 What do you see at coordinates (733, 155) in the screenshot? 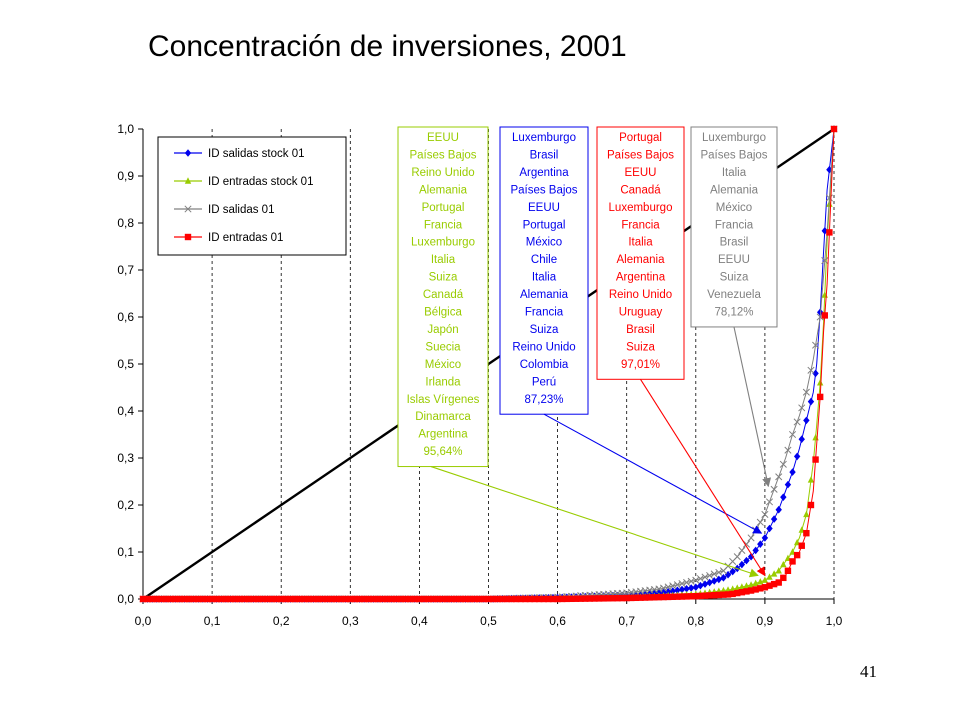
I see `annotation-line: Países Bajos` at bounding box center [733, 155].